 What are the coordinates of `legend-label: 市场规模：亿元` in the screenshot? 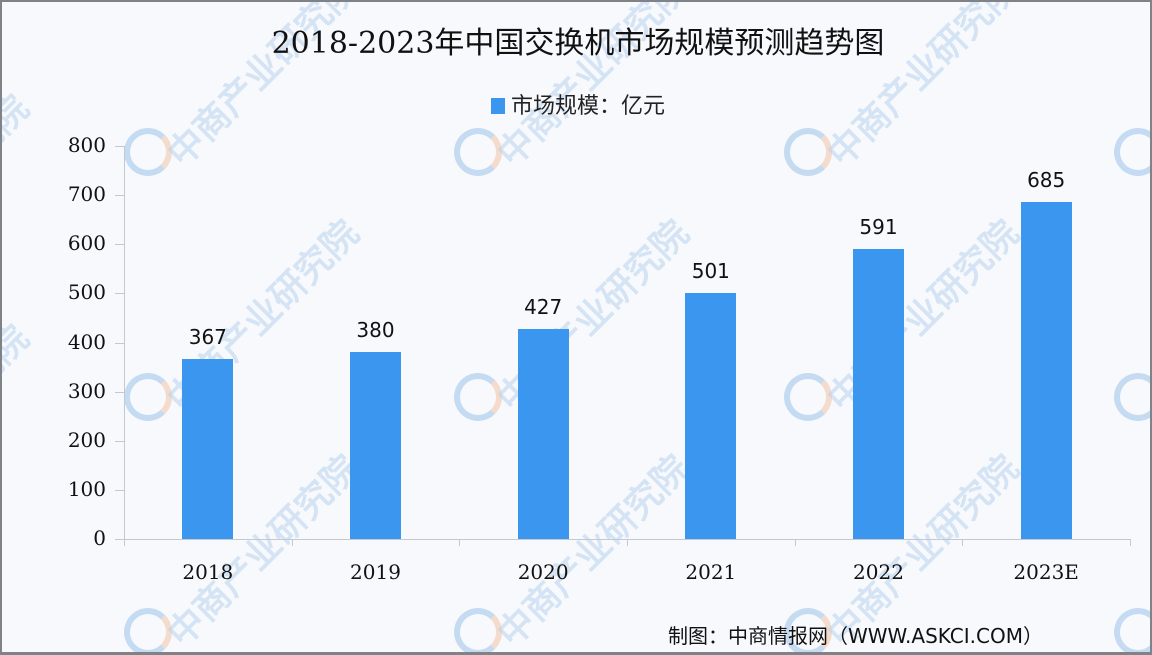 It's located at (587, 106).